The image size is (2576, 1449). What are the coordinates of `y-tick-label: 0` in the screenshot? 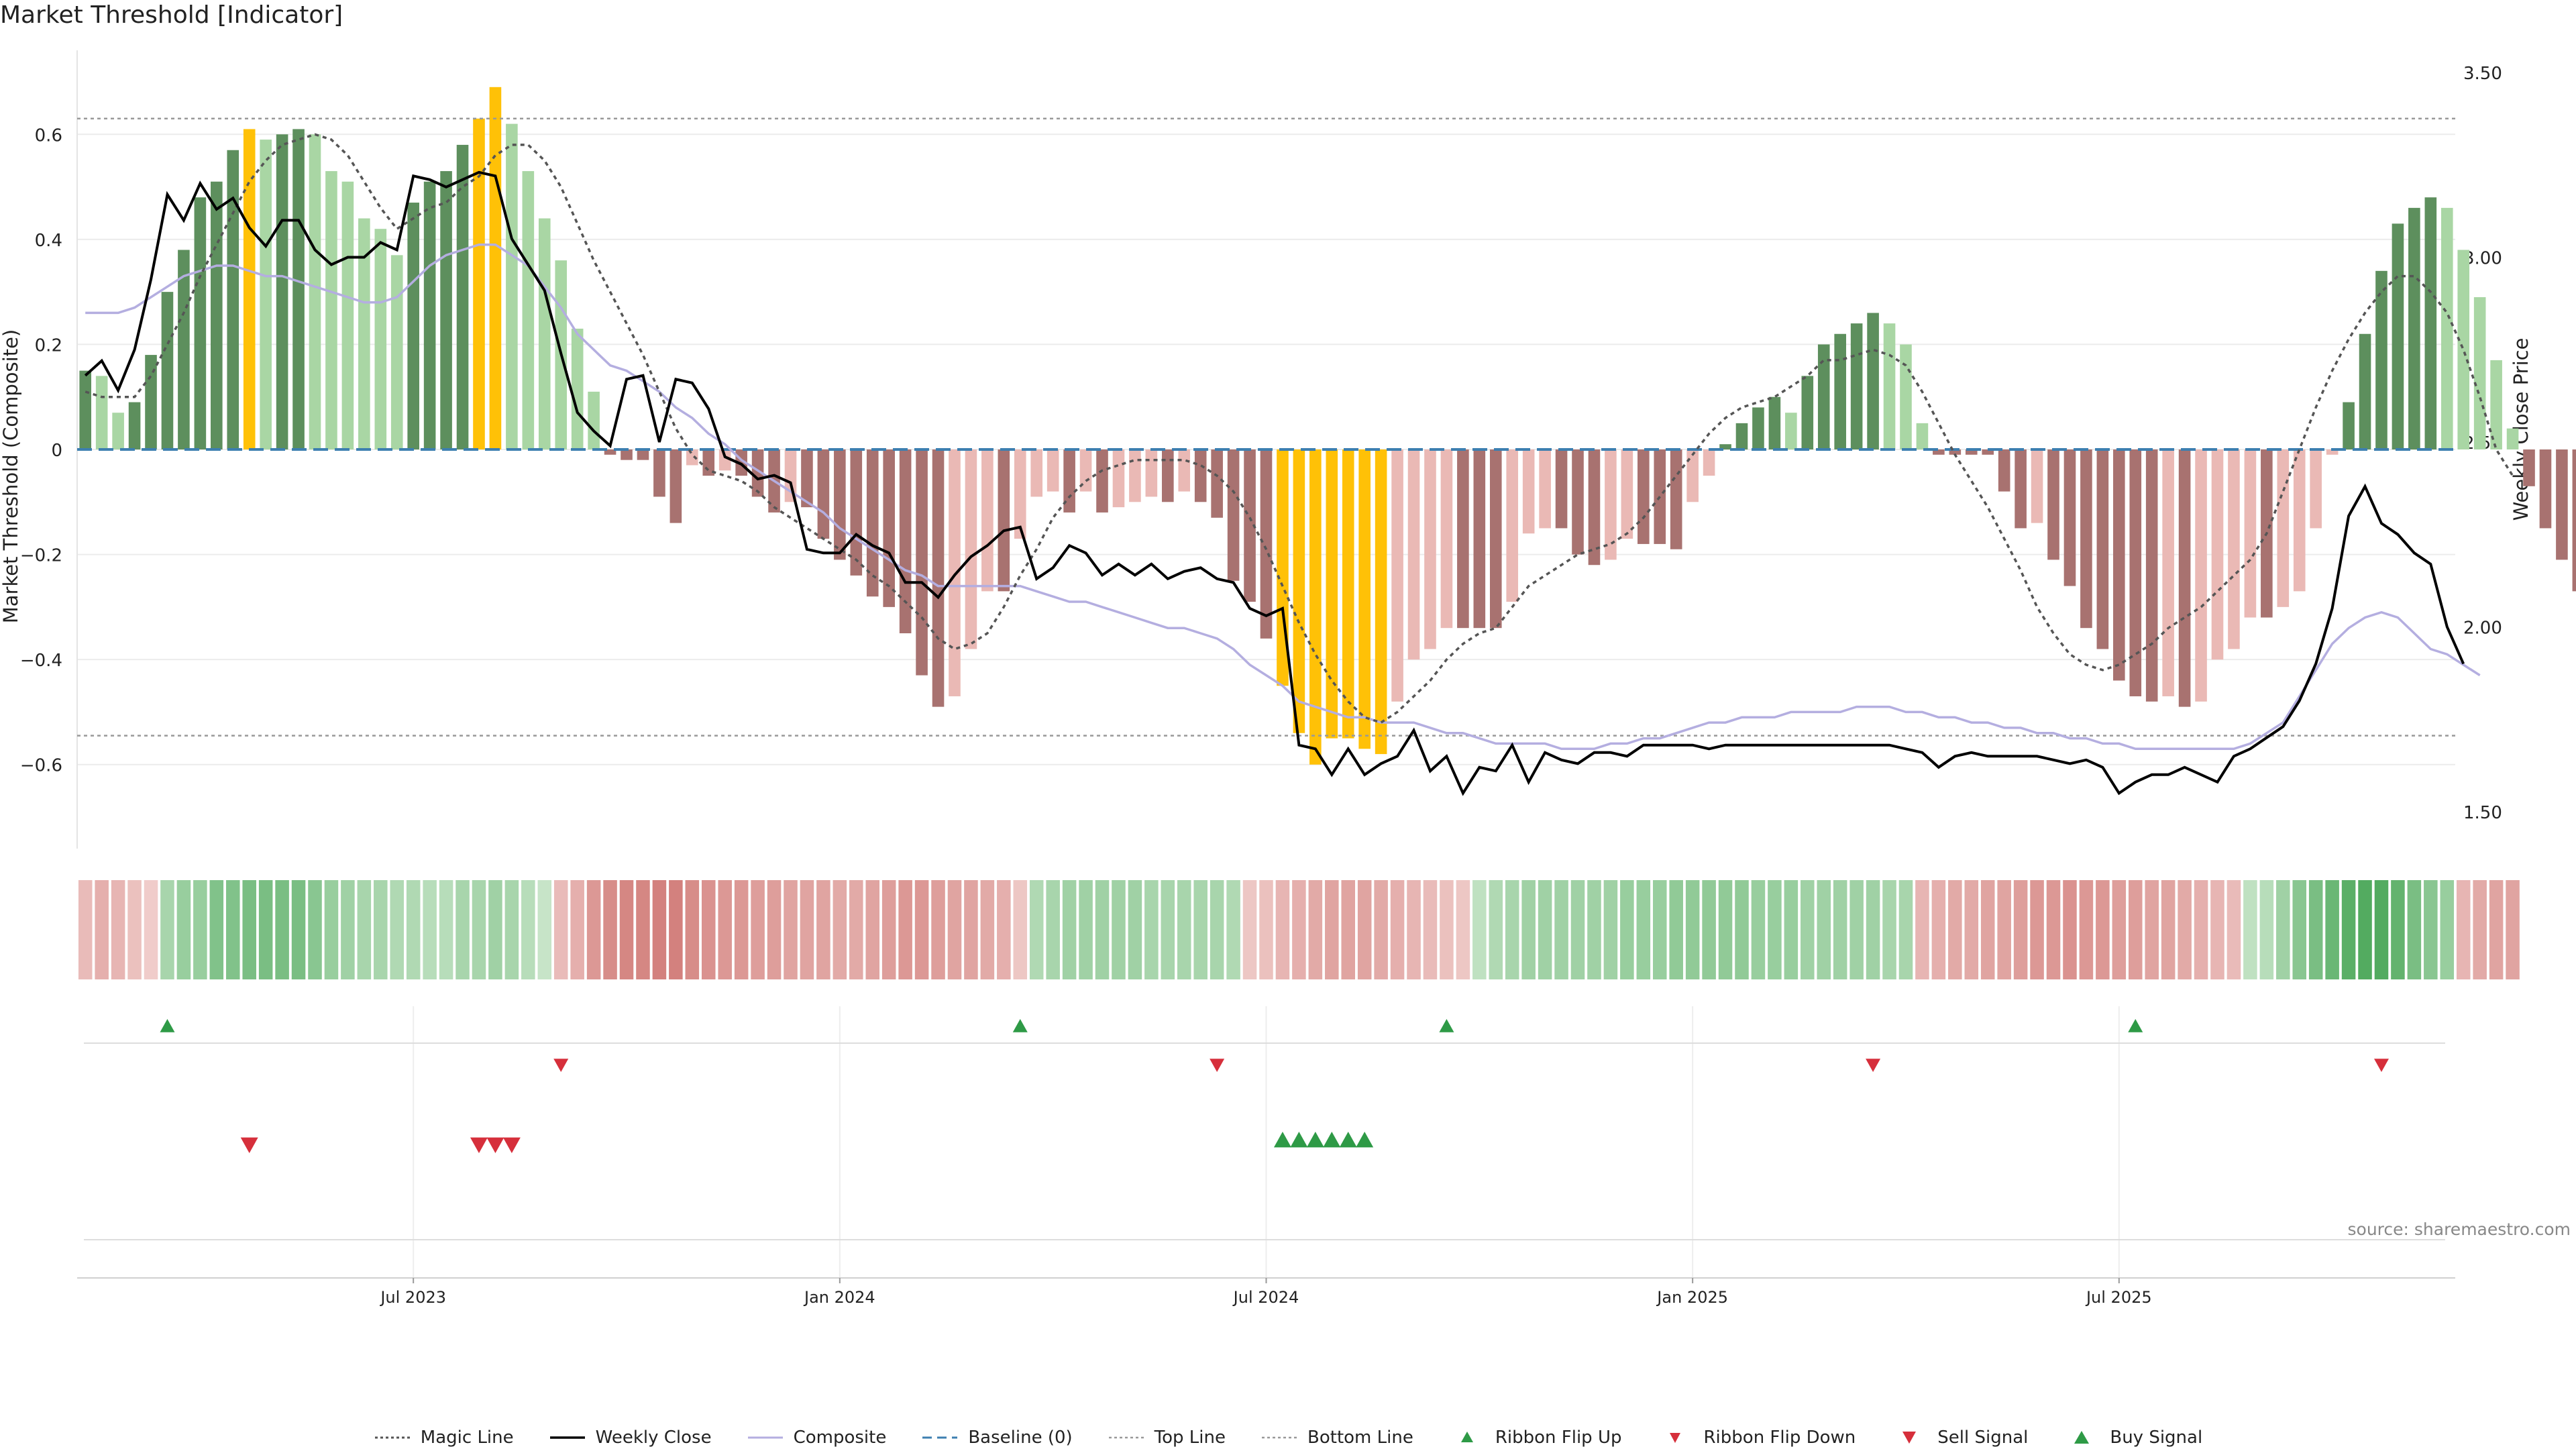 It's located at (56, 451).